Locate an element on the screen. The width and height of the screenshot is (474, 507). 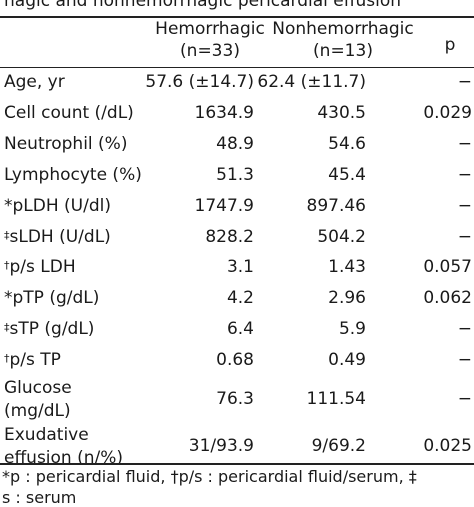
hemorrhagic-value: 0.68 is located at coordinates (235, 360).